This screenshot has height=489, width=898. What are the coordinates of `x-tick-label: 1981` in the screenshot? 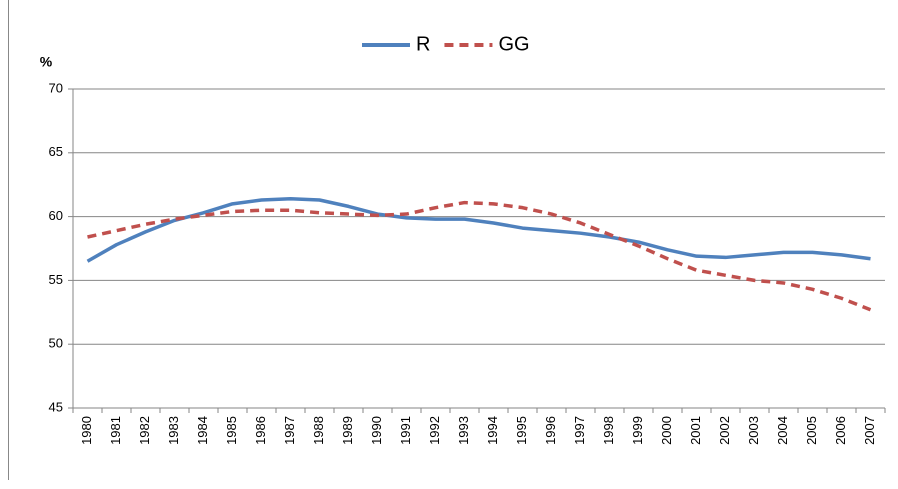 It's located at (115, 430).